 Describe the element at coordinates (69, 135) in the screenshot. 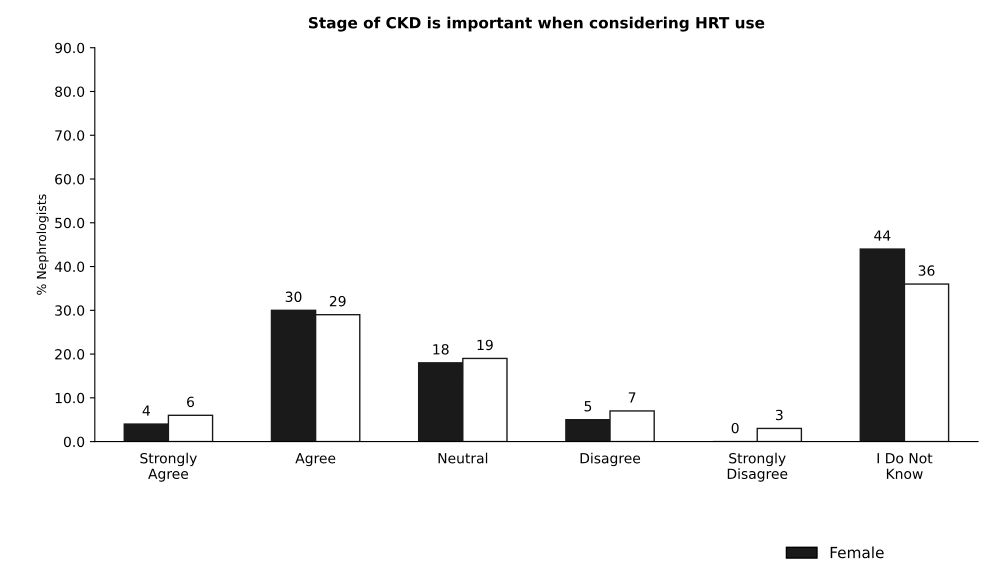

I see `y-tick-label: 70.0` at that location.